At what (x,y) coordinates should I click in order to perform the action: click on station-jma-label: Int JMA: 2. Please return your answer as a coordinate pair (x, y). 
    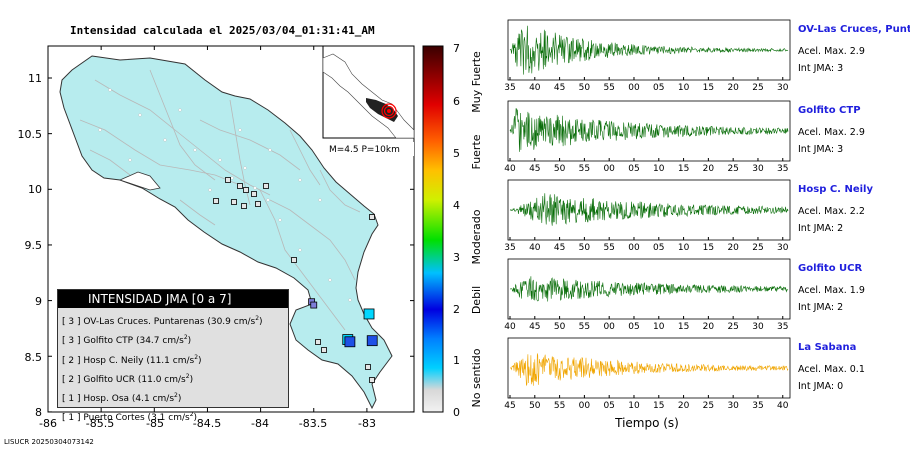
    Looking at the image, I should click on (820, 228).